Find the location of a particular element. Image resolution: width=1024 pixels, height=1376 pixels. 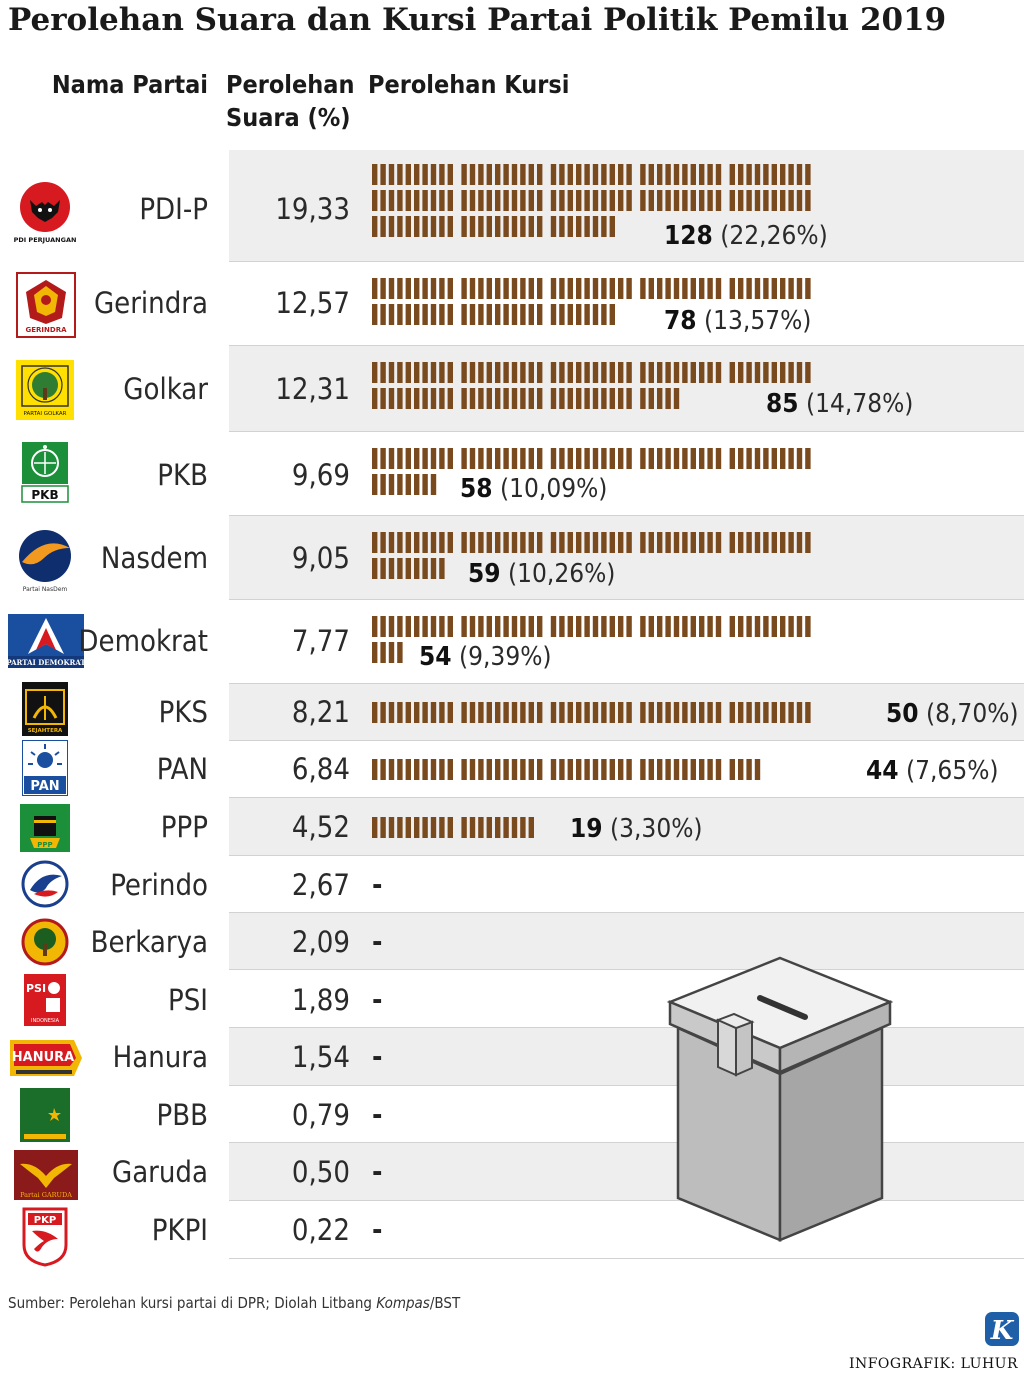

svg-text: HANURA is located at coordinates (43, 1057).